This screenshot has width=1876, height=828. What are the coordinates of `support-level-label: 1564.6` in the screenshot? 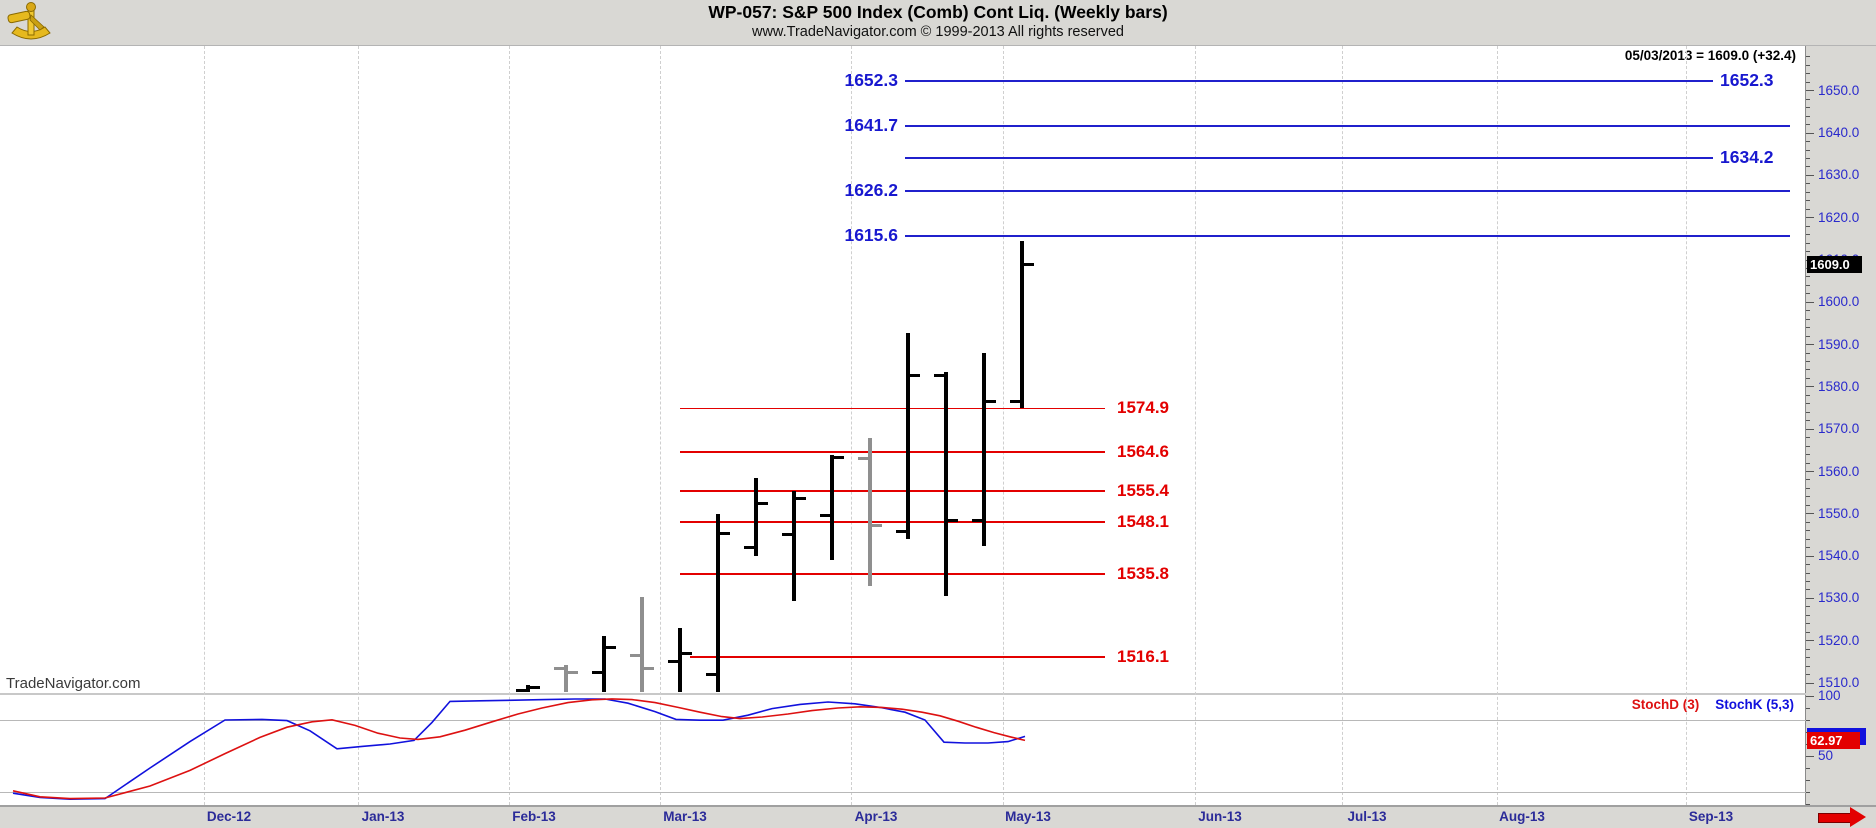 It's located at (1143, 452).